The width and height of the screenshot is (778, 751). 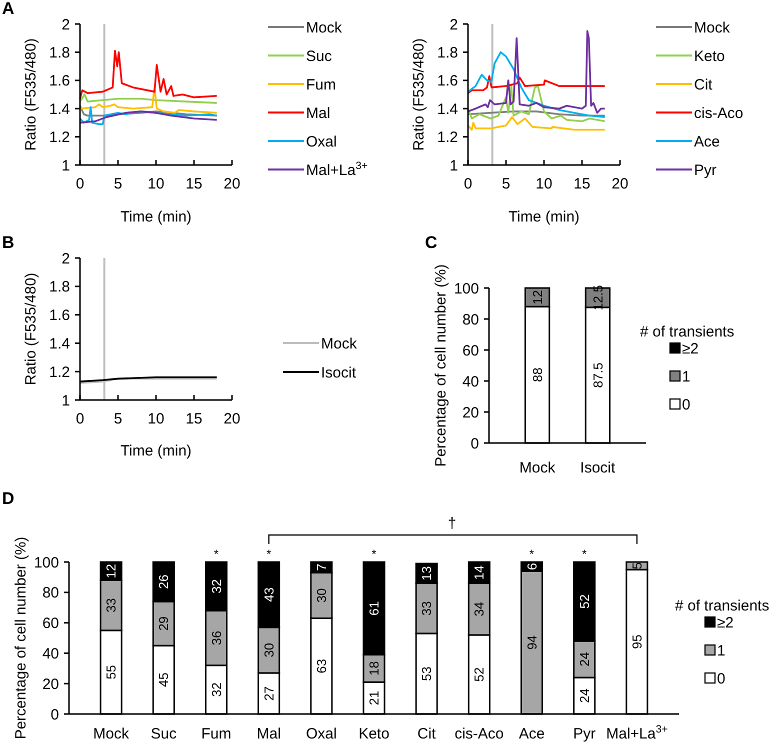 What do you see at coordinates (426, 673) in the screenshot?
I see `data-label: 53` at bounding box center [426, 673].